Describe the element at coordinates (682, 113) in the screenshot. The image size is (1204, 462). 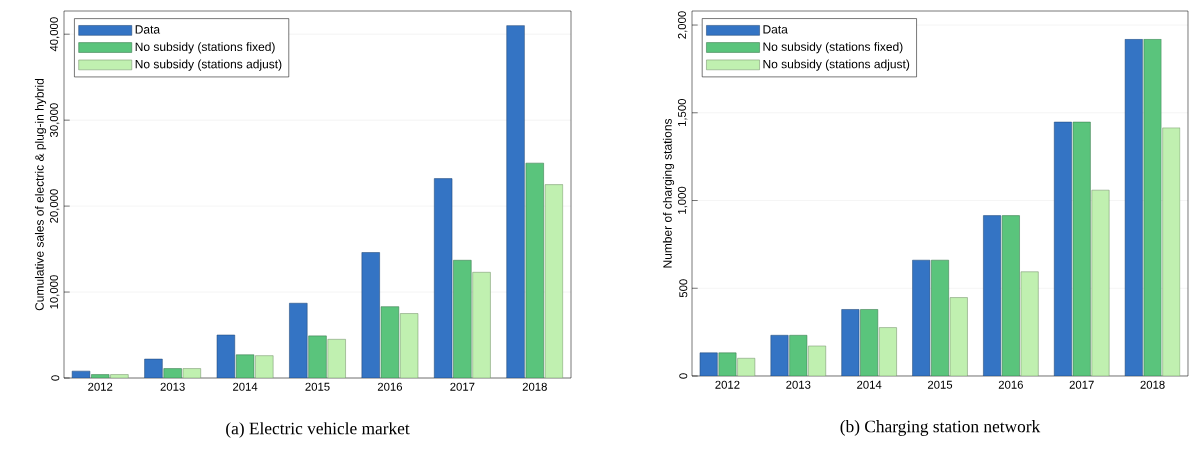
I see `y-tick-label: 1,500` at that location.